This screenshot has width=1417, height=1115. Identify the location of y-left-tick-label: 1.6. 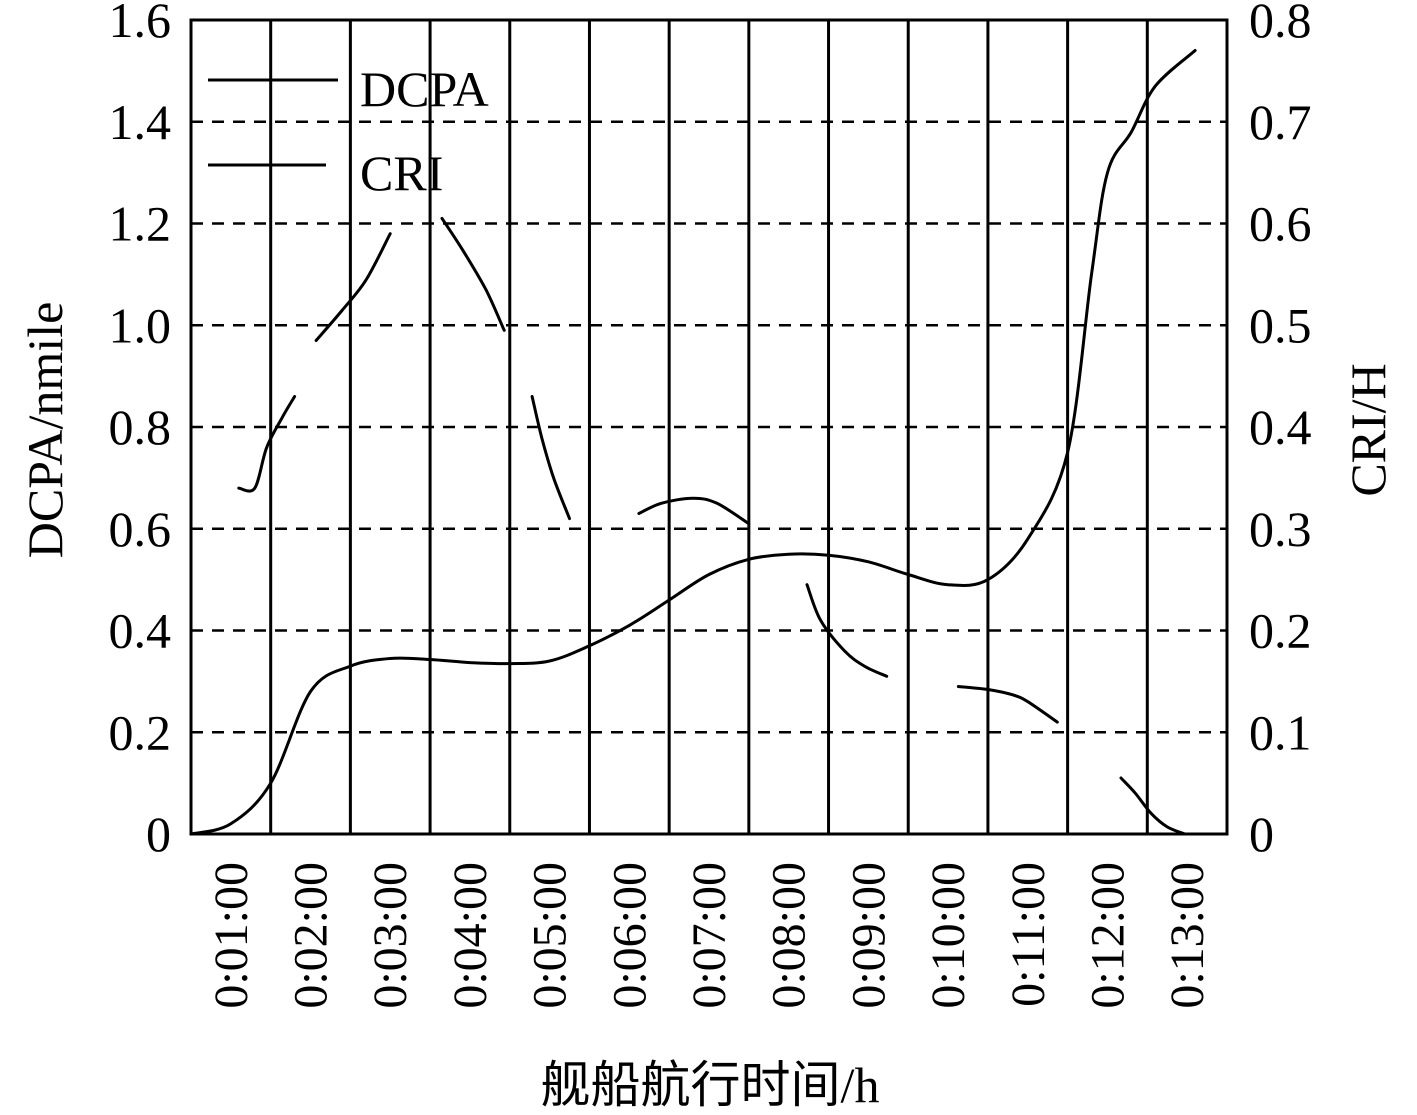
(140, 24).